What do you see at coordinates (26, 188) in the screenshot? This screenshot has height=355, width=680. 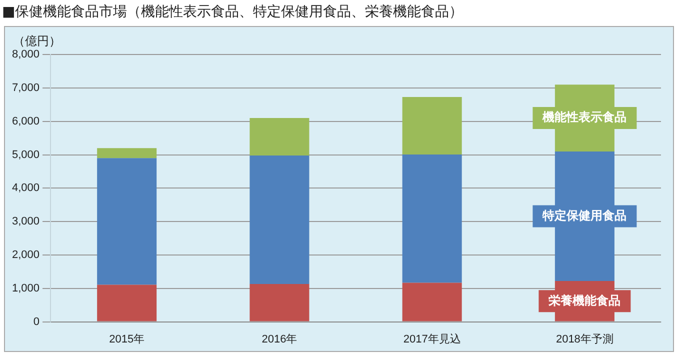 I see `y-tick-label: 4,000` at bounding box center [26, 188].